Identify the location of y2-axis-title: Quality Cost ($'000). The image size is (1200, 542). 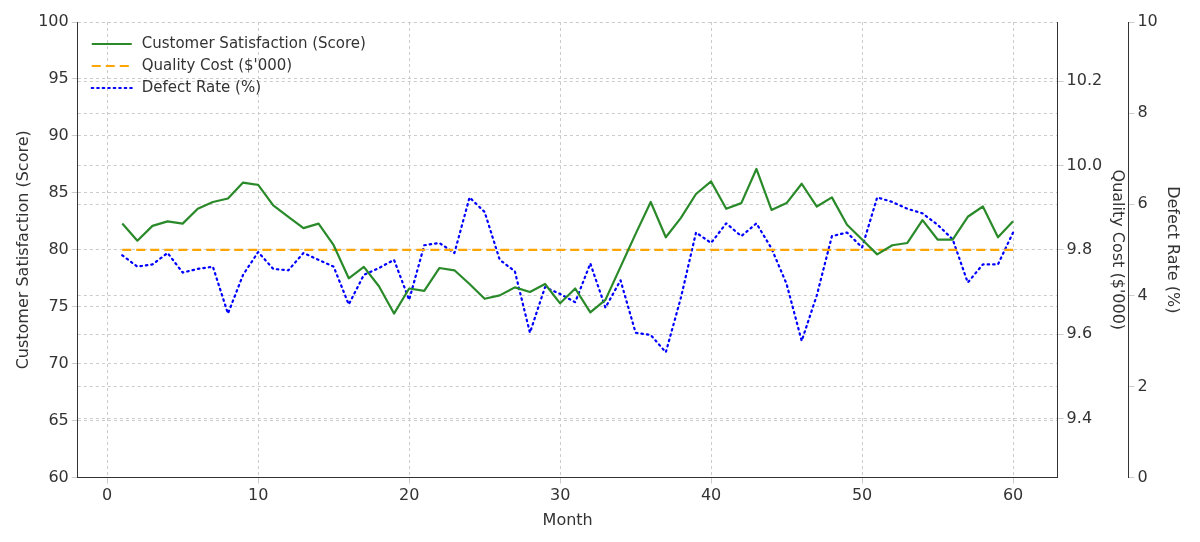
(1118, 250).